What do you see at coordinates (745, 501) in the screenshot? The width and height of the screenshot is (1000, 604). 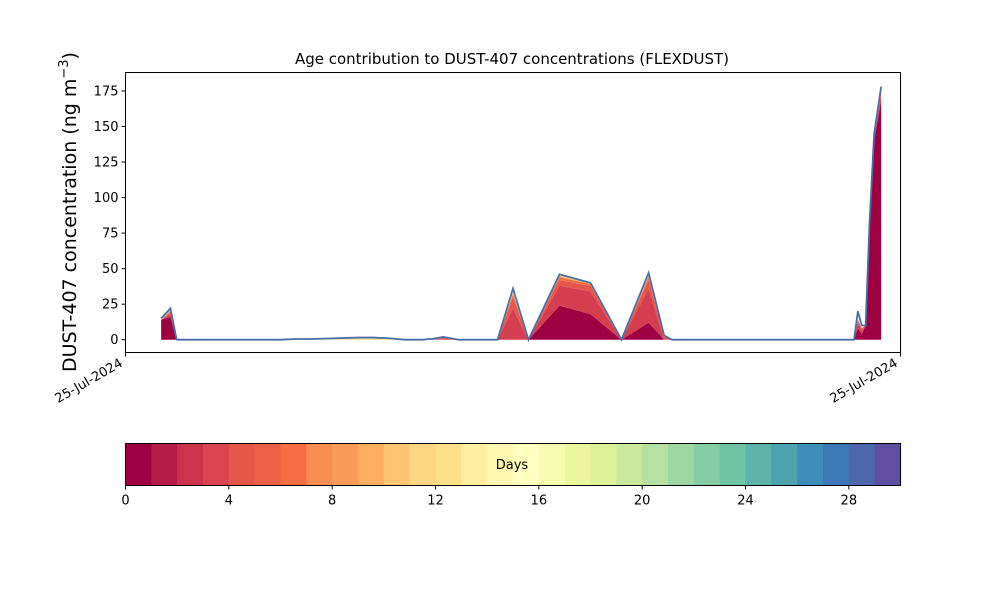 I see `colorbar-tick-label: 24` at bounding box center [745, 501].